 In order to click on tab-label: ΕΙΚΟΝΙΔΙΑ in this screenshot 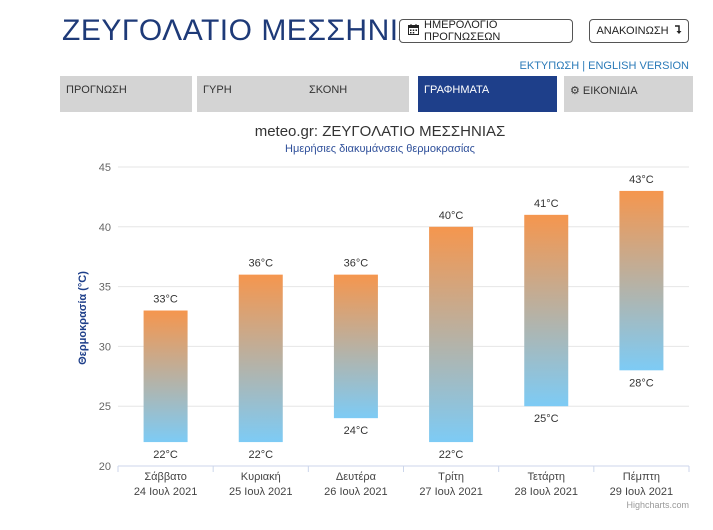, I will do `click(610, 91)`.